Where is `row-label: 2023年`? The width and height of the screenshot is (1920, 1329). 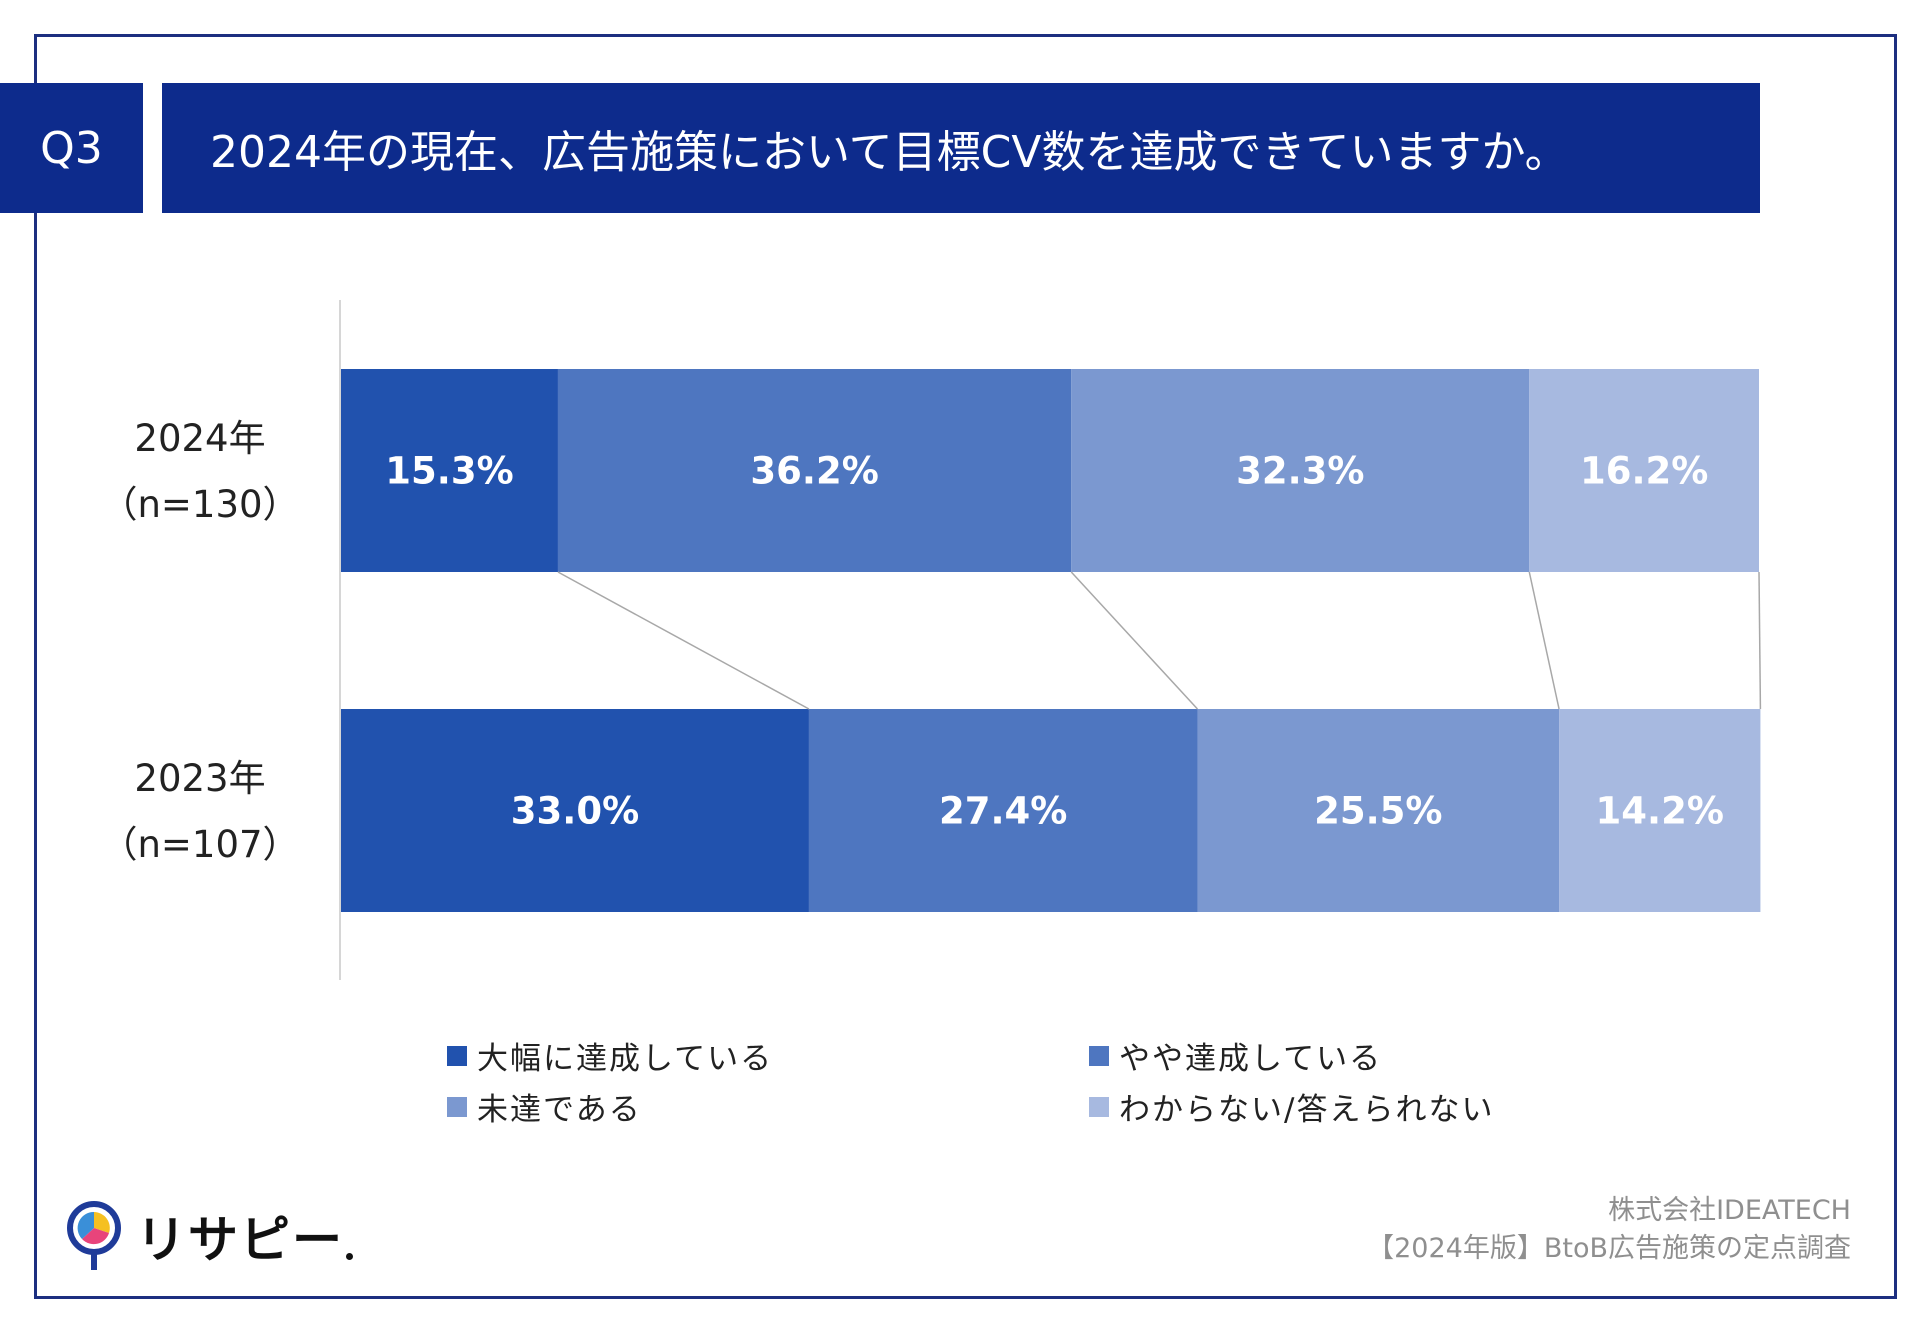
row-label: 2023年 is located at coordinates (199, 778).